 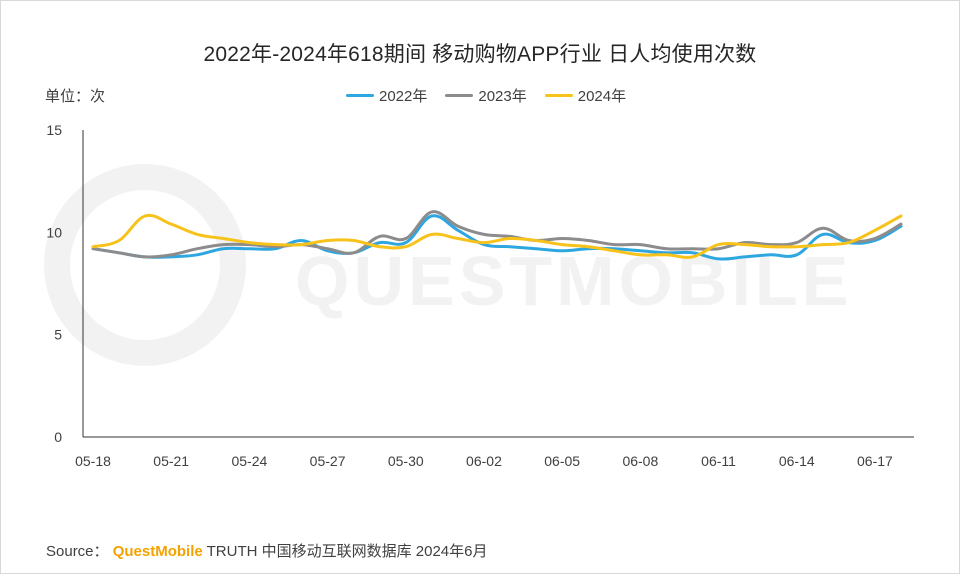 I want to click on legend-label-2024: 2024年, so click(x=602, y=96).